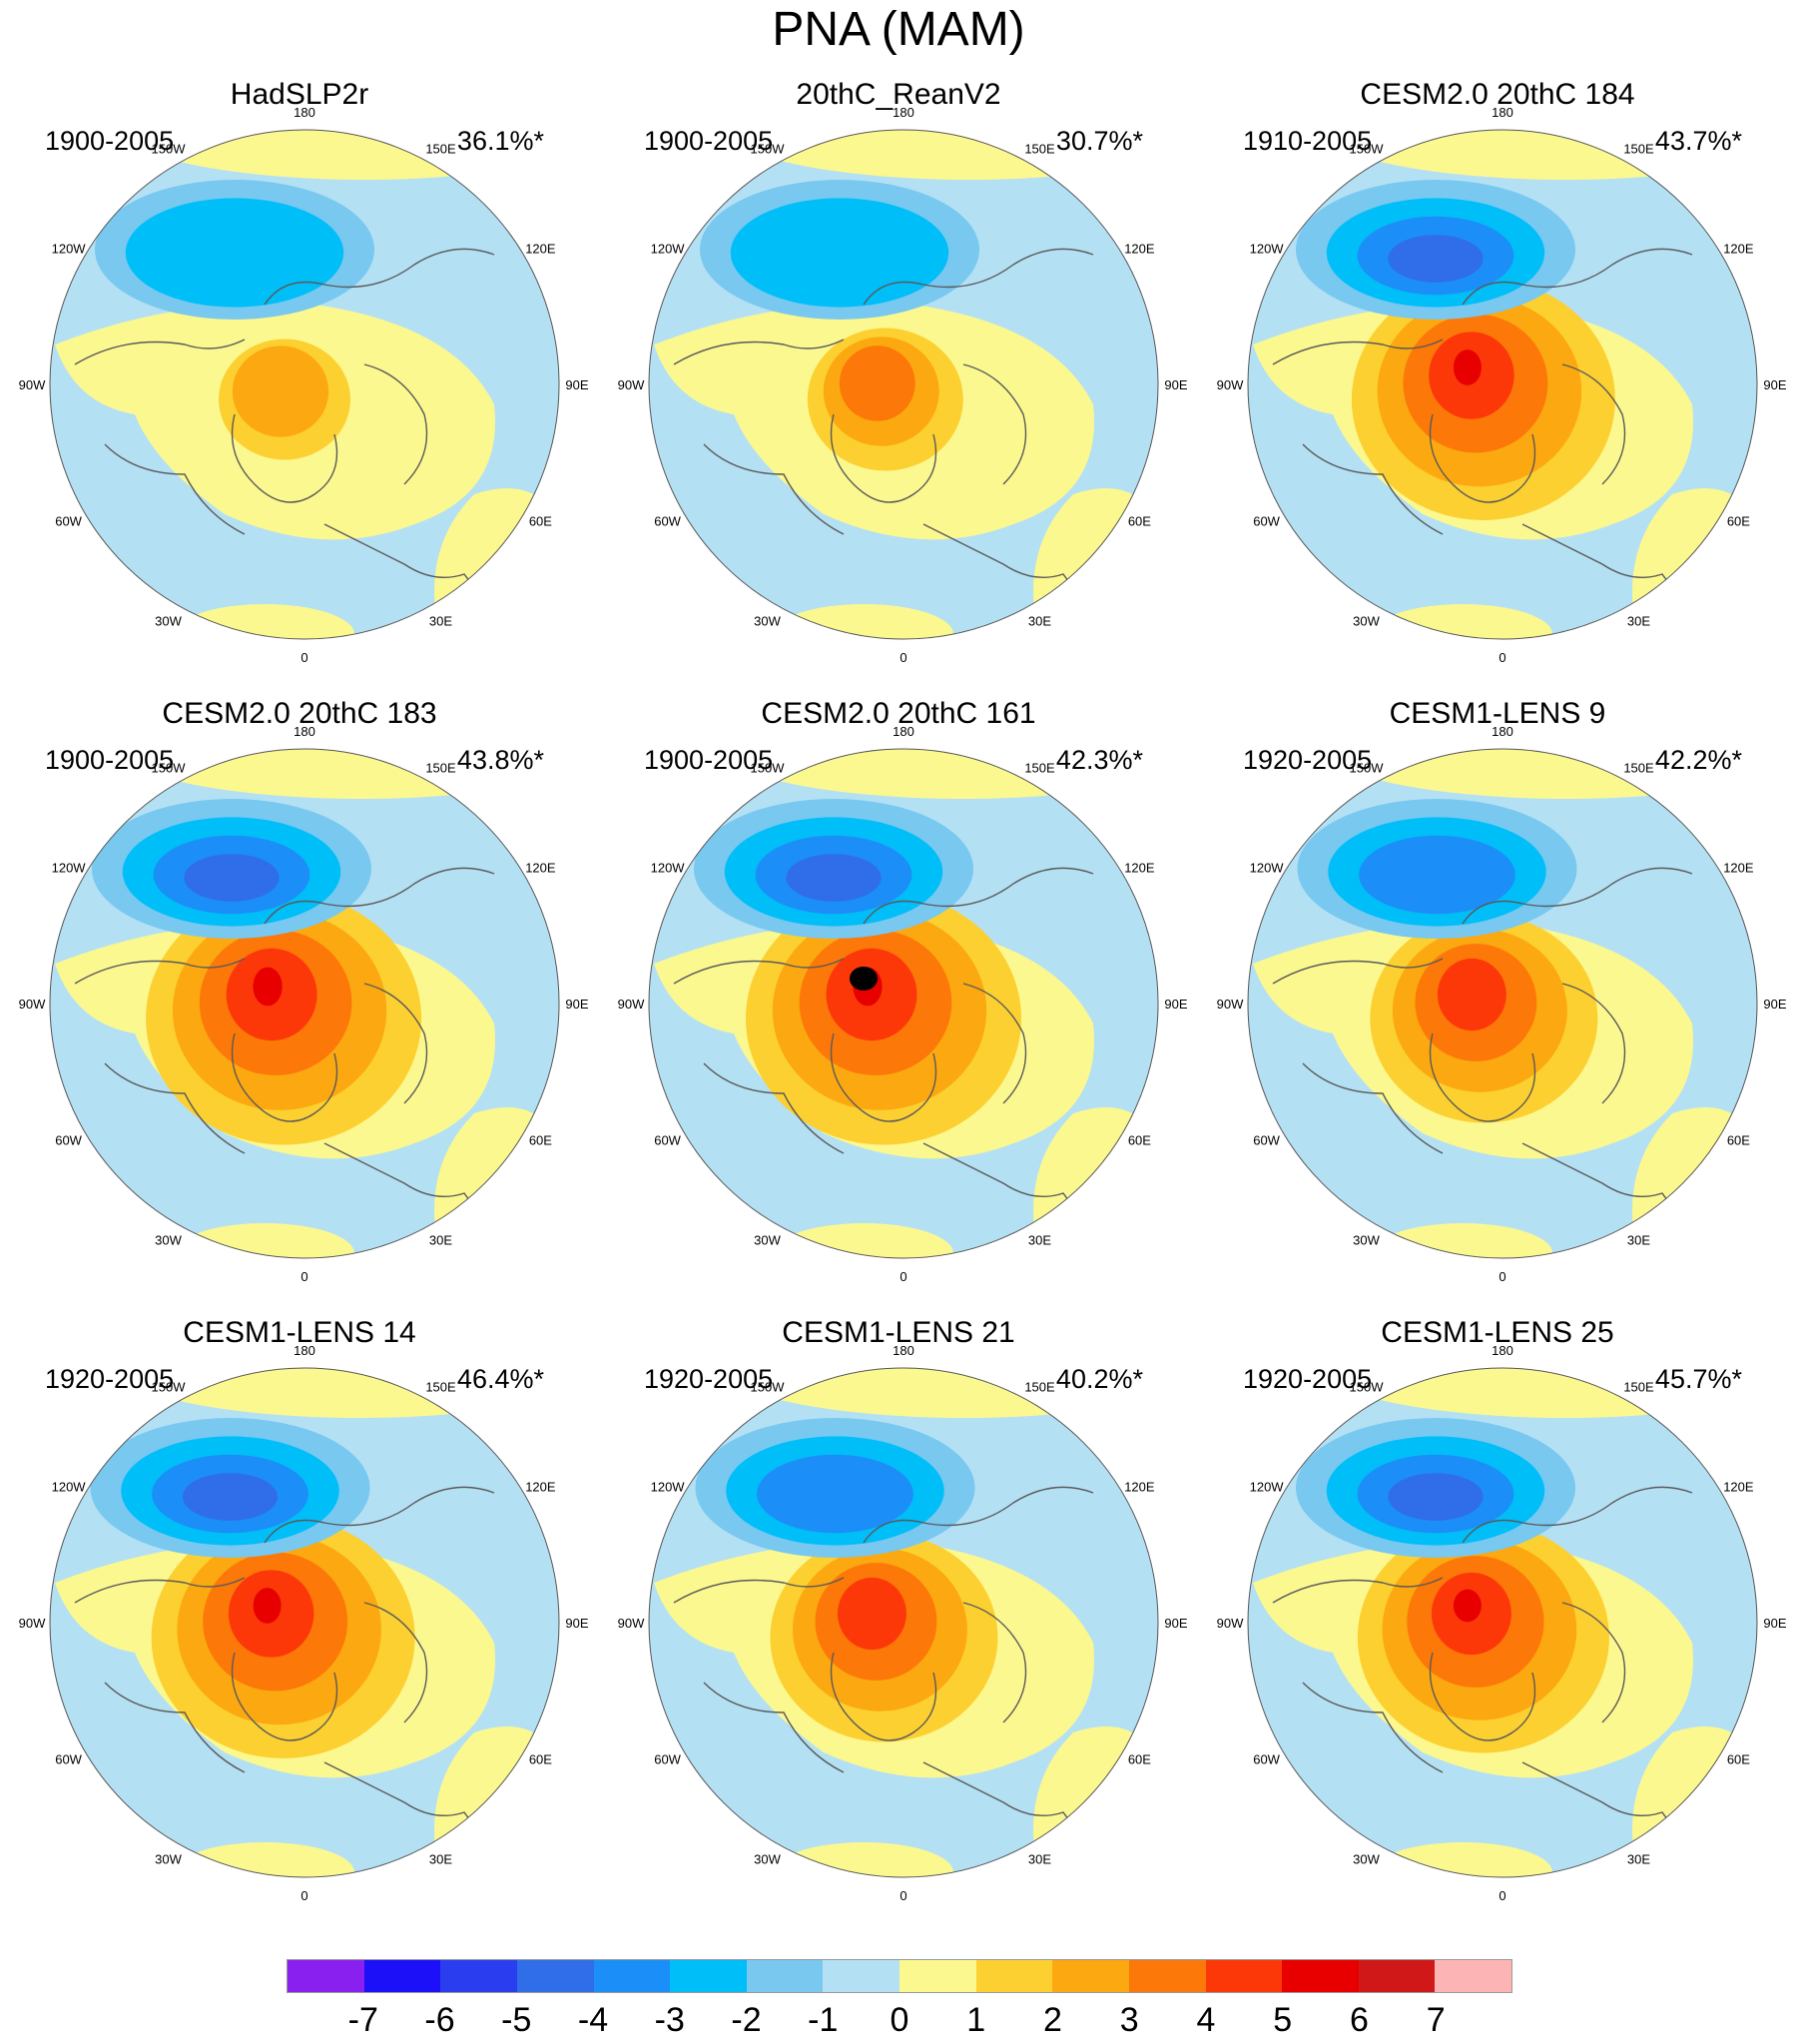 The width and height of the screenshot is (1797, 2044). What do you see at coordinates (1039, 768) in the screenshot?
I see `longitude-label: 150E` at bounding box center [1039, 768].